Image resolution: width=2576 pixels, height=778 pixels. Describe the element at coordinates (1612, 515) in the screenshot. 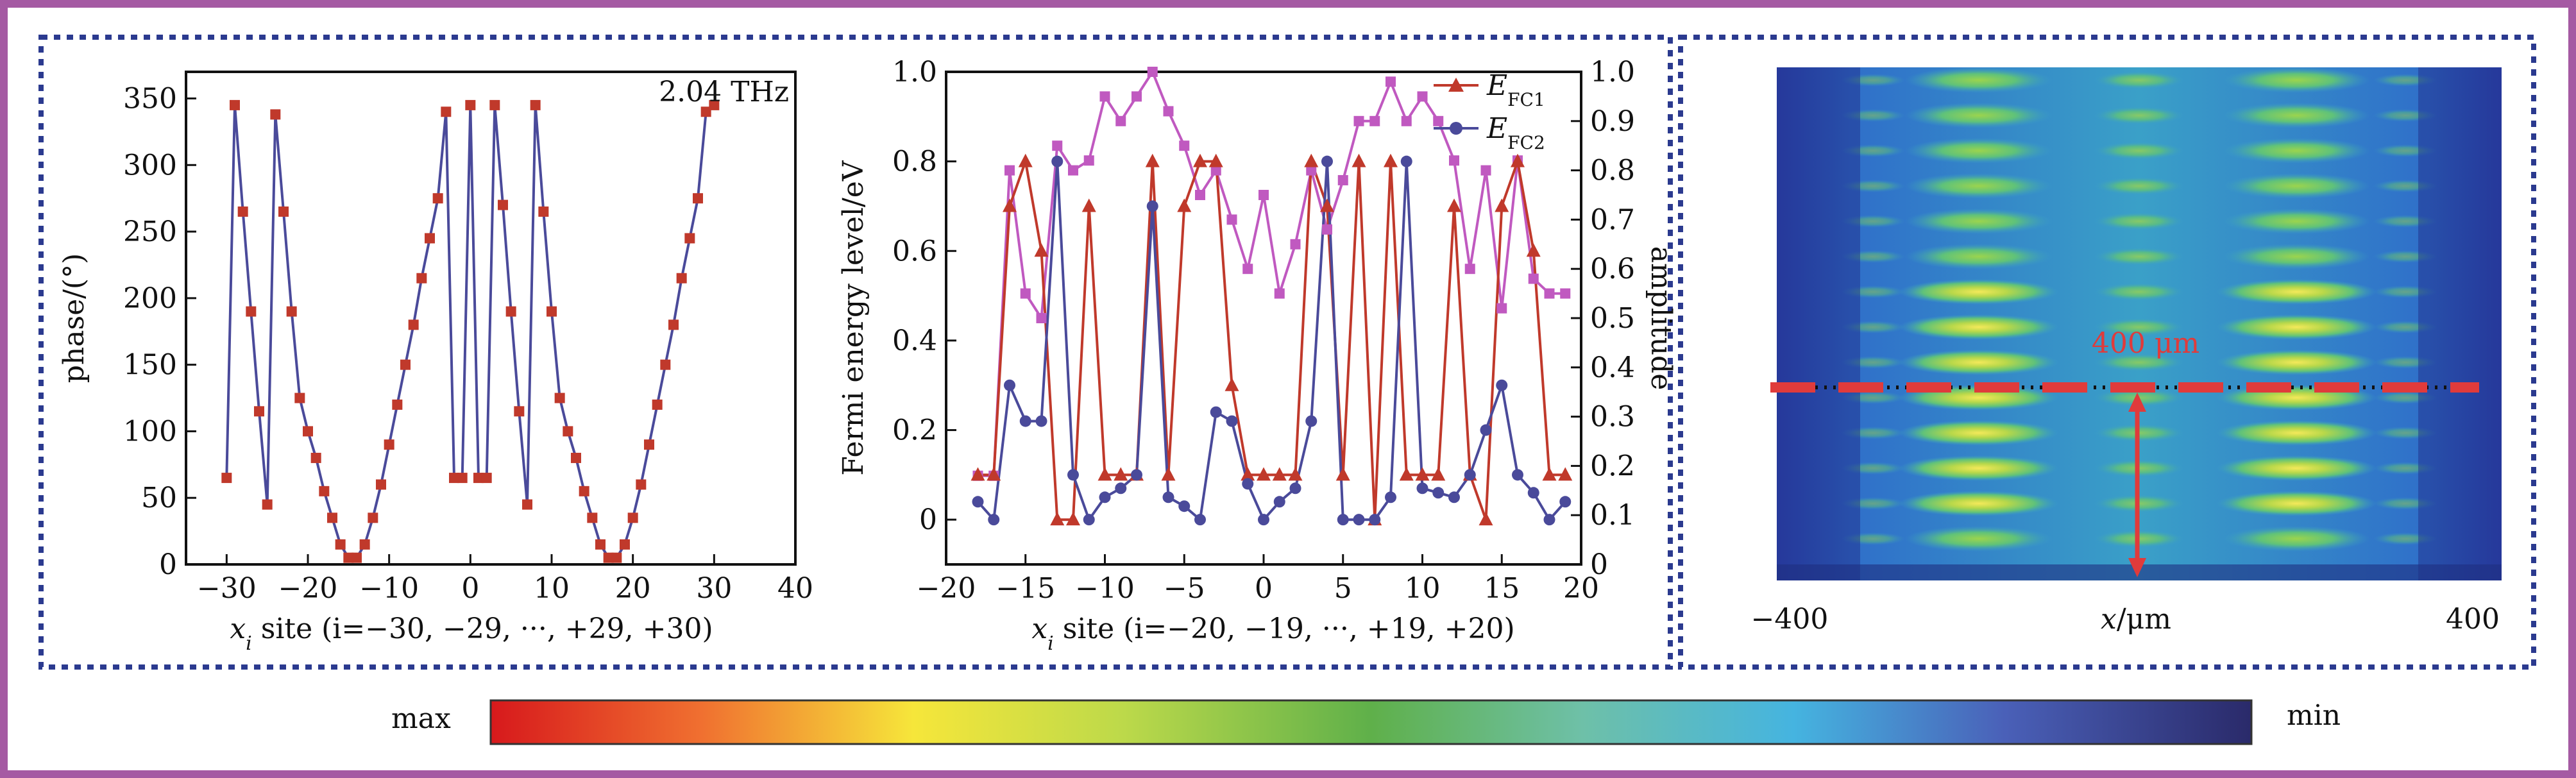

I see `amplitude-ytick-label: 0.1` at that location.